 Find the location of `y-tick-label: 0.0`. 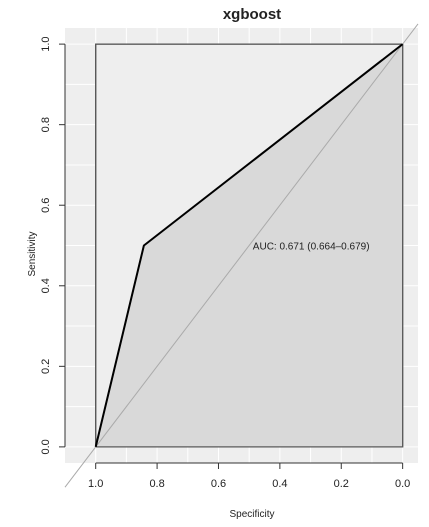

y-tick-label: 0.0 is located at coordinates (46, 446).